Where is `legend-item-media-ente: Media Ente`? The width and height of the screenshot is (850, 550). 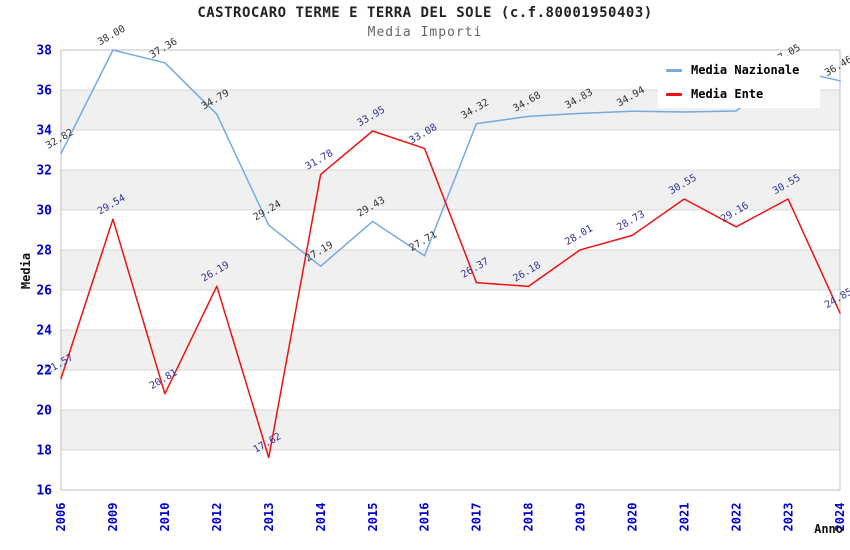
legend-item-media-ente: Media Ente is located at coordinates (743, 94).